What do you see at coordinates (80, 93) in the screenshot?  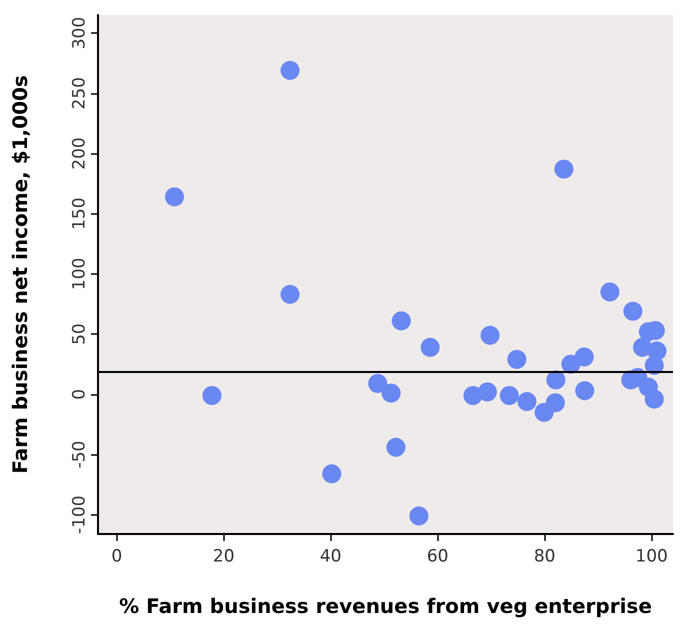 I see `y-tick-label: 250` at bounding box center [80, 93].